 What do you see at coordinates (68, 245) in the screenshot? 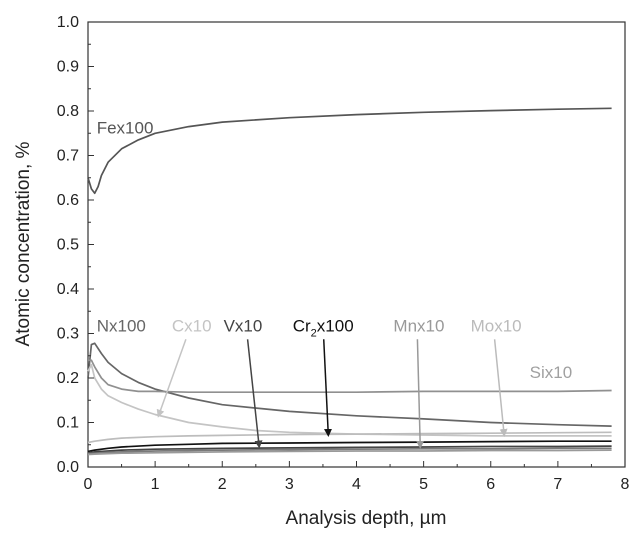
I see `y-tick-label: 0.5` at bounding box center [68, 245].